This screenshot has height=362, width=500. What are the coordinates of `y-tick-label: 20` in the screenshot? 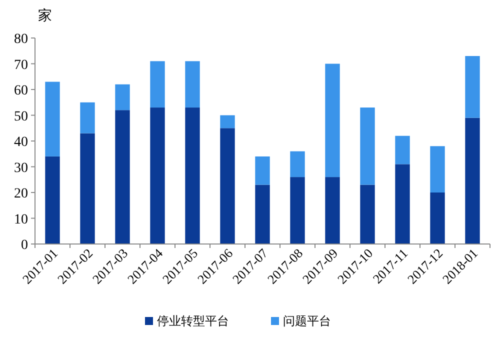 It's located at (21, 194).